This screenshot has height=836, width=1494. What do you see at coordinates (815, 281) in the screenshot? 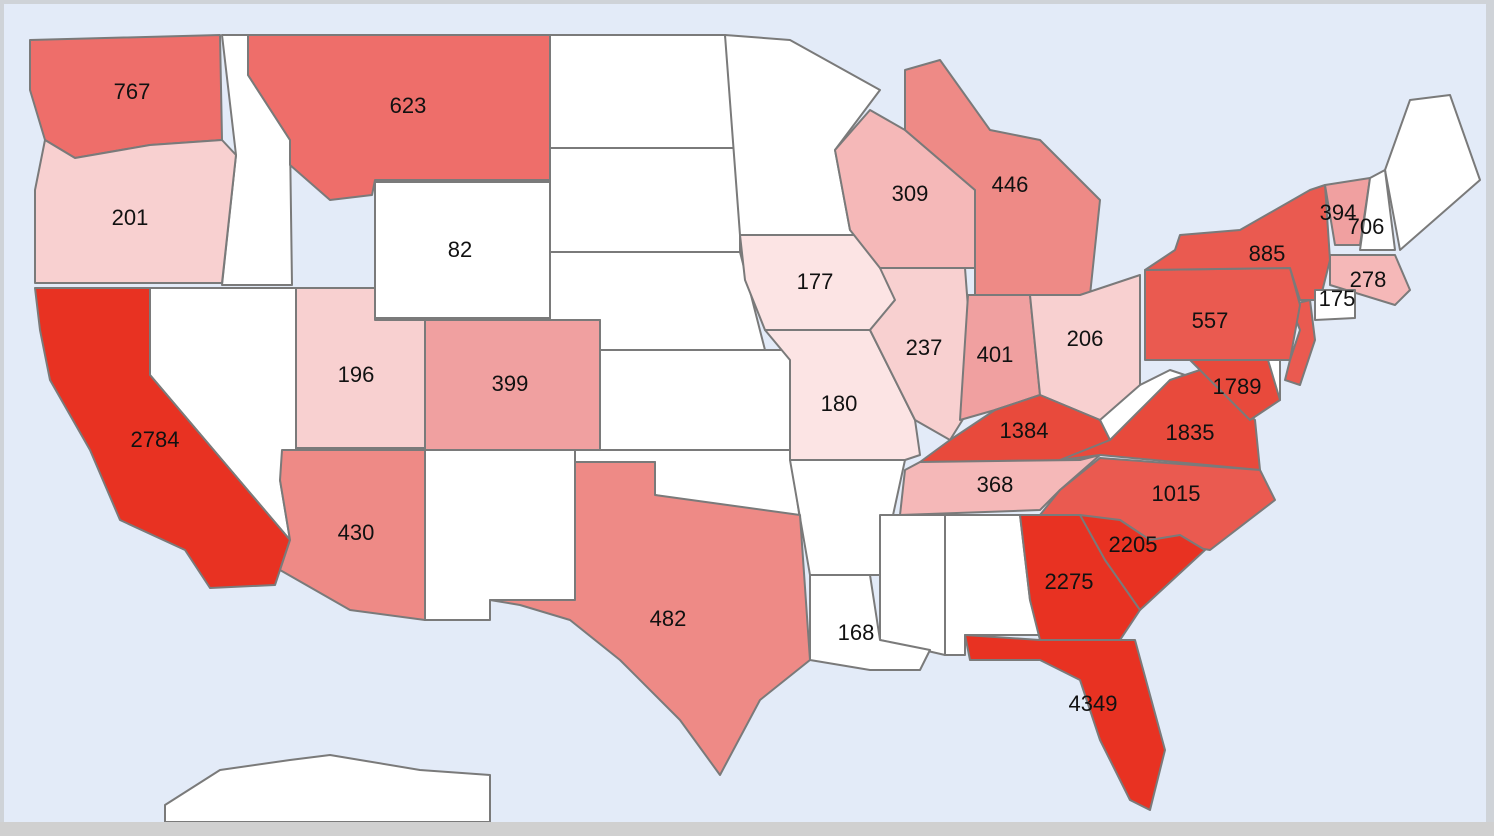
I see `value-label: 177` at bounding box center [815, 281].